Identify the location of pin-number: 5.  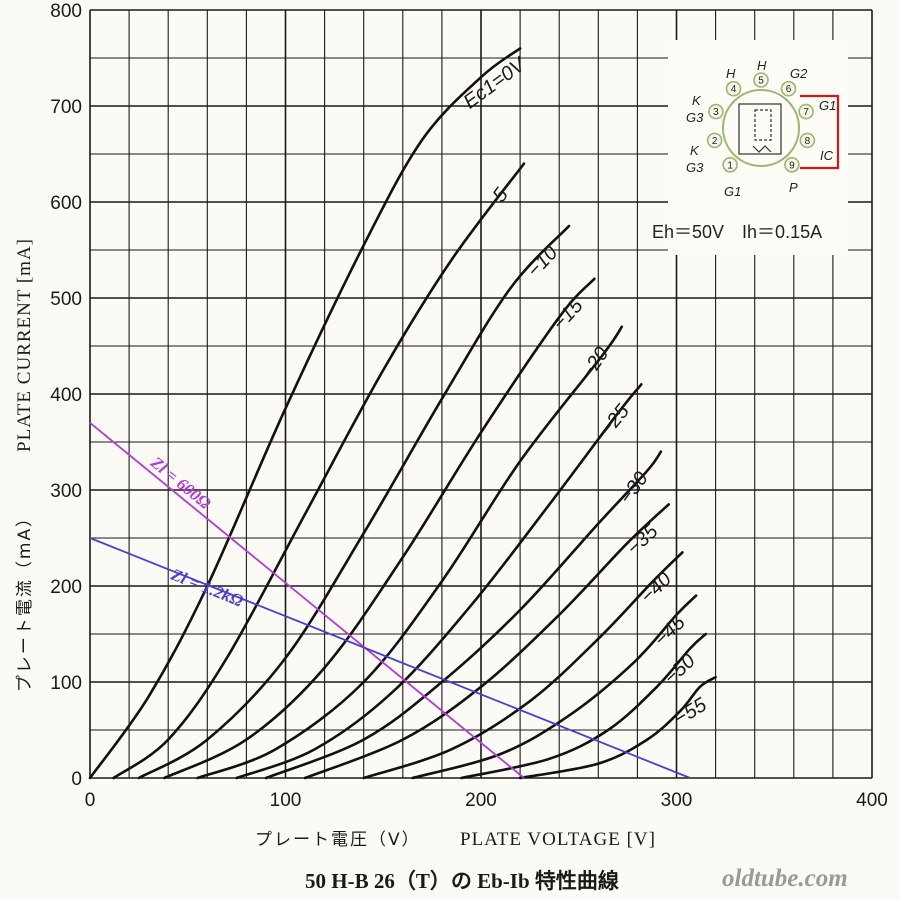
(761, 81).